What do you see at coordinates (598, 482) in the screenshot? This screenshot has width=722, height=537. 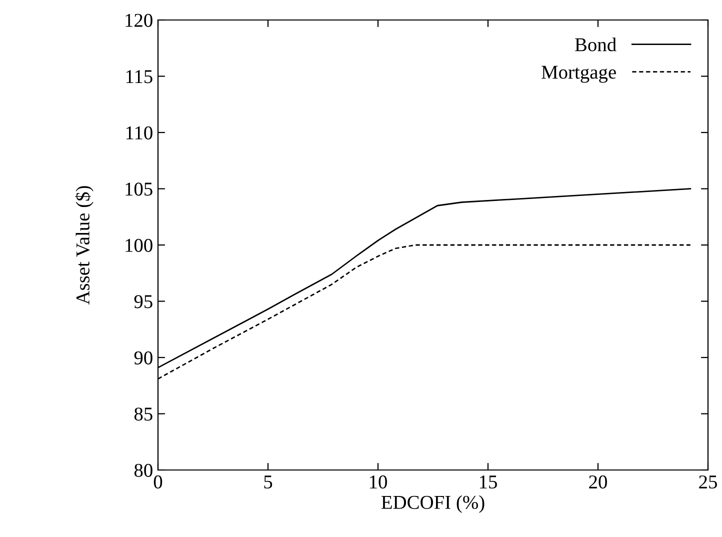 I see `x-tick-label: 20` at bounding box center [598, 482].